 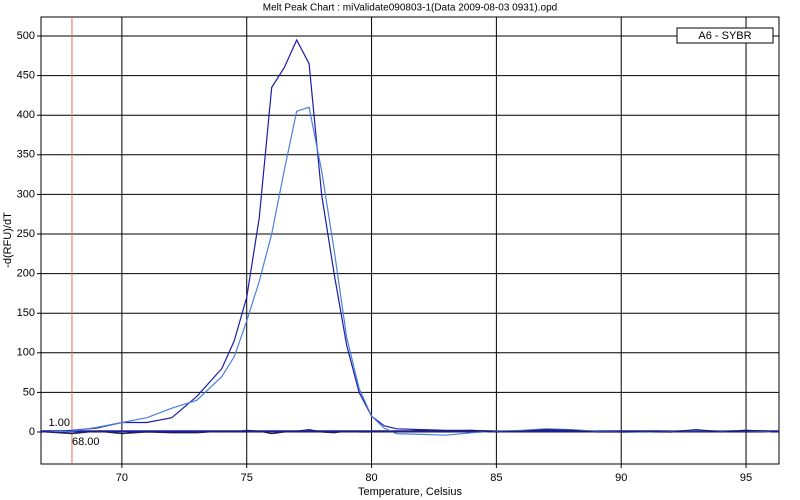 What do you see at coordinates (26, 115) in the screenshot?
I see `y-tick-label: 400` at bounding box center [26, 115].